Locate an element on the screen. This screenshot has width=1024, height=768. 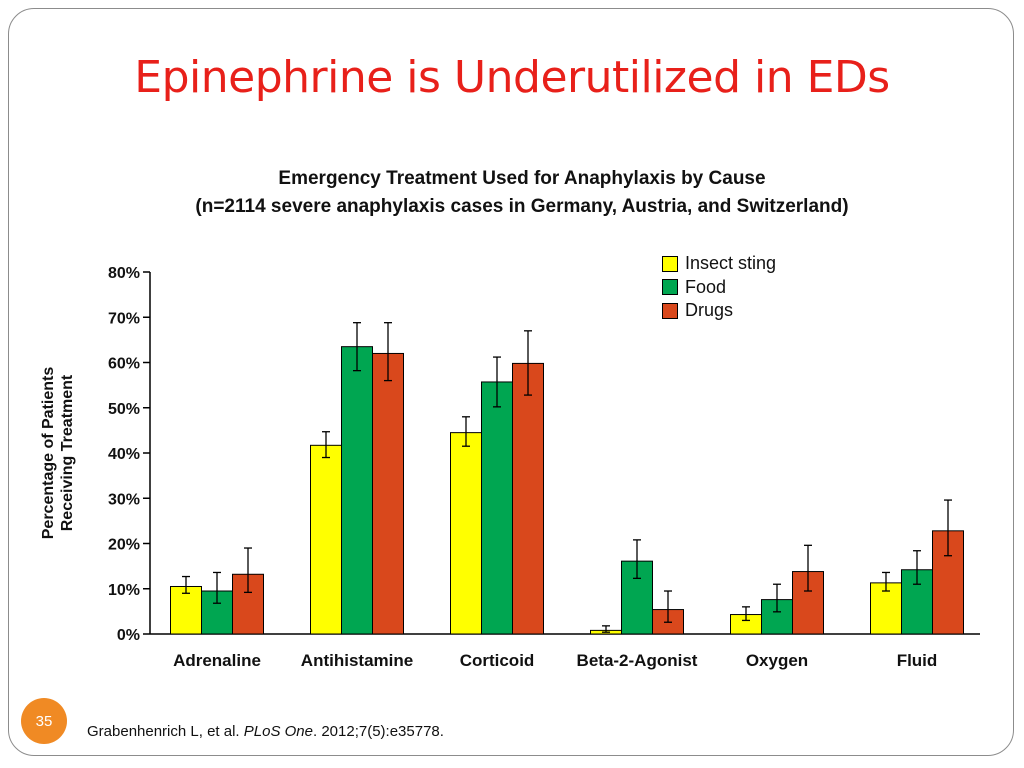
y-tick-label-50: 50% is located at coordinates (124, 409).